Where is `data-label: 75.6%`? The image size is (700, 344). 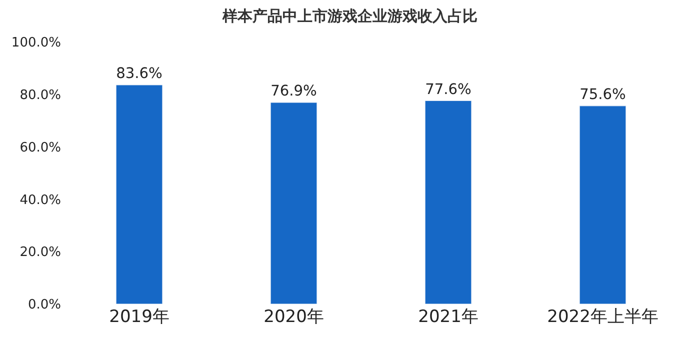 data-label: 75.6% is located at coordinates (603, 95).